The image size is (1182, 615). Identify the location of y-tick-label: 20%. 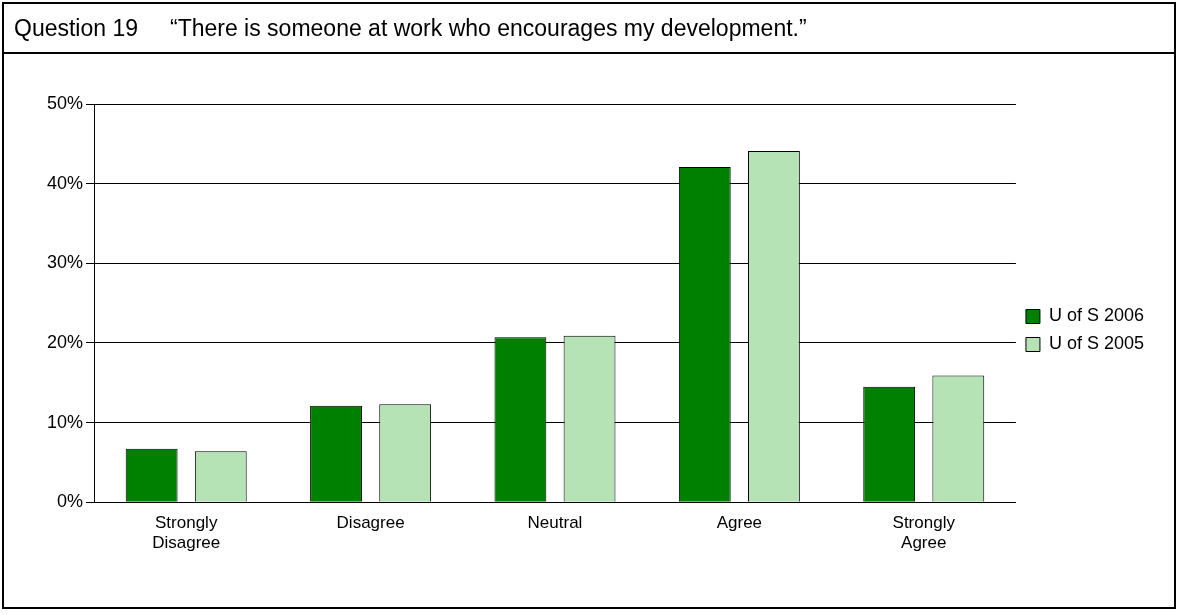
(65, 341).